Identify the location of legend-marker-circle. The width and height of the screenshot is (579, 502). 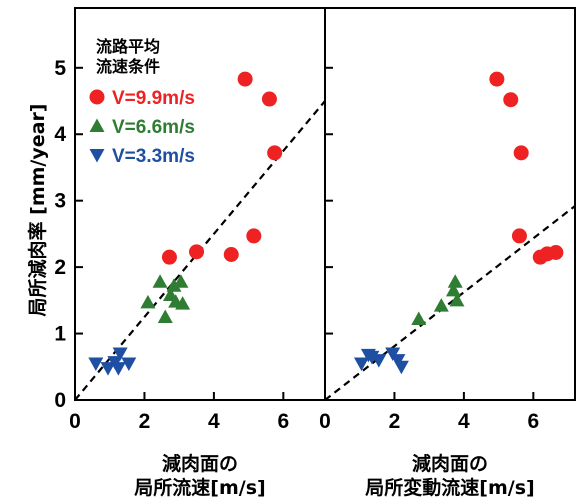
(97, 97).